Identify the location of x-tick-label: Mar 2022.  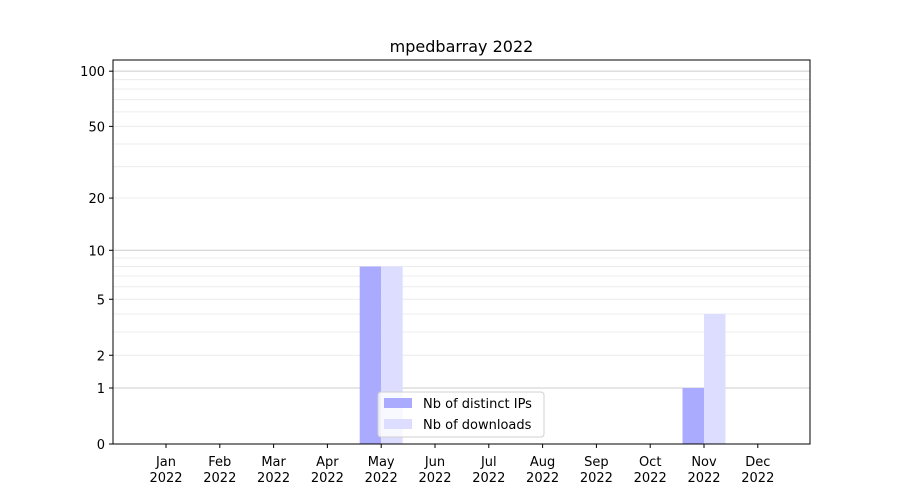
(273, 470).